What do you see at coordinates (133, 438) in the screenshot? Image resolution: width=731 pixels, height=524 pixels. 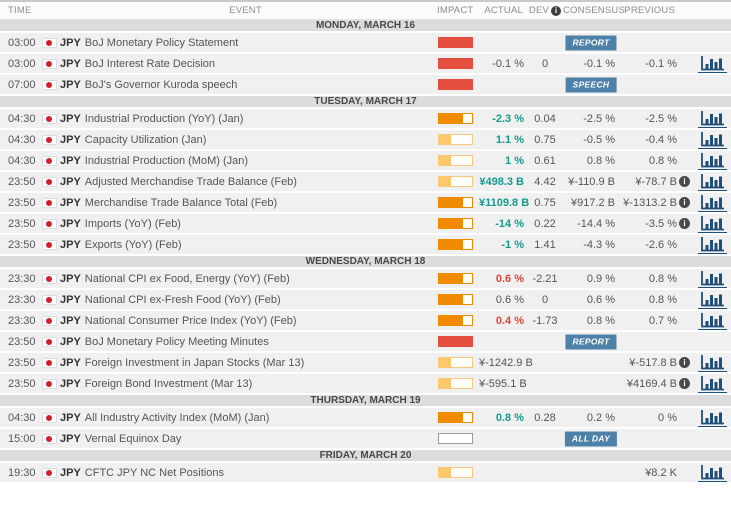 I see `event-name: Vernal Equinox Day` at bounding box center [133, 438].